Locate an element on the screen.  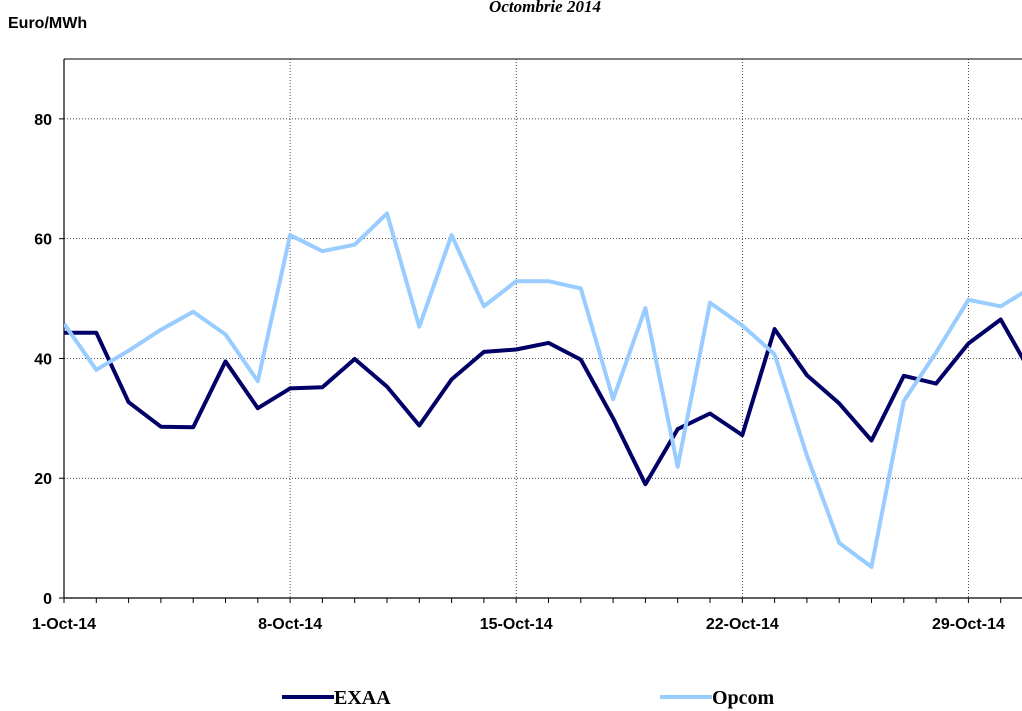
y-tick-label: 40 is located at coordinates (43, 359).